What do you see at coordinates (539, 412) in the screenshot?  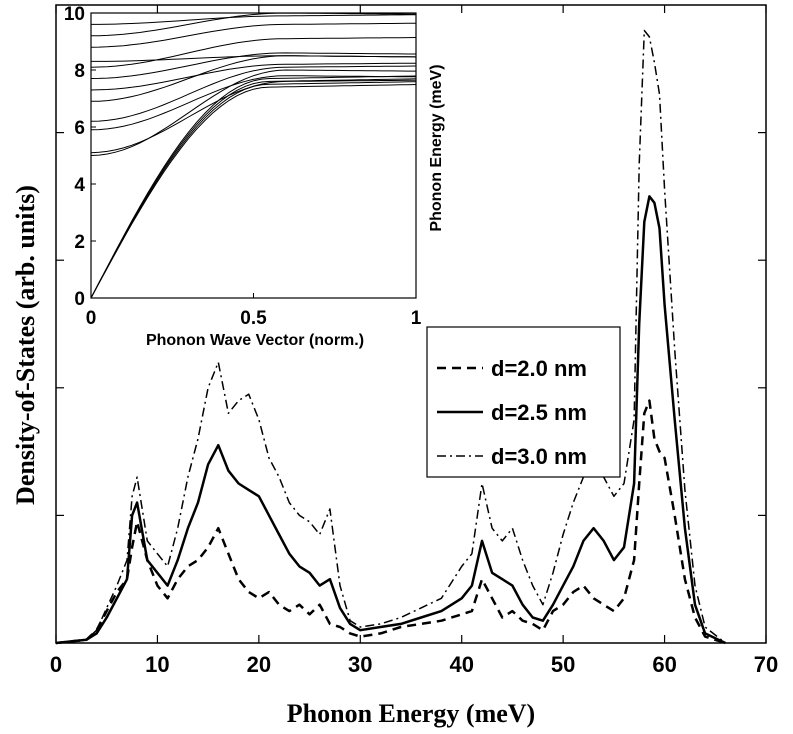 I see `legend-label-2-5: d=2.5 nm` at bounding box center [539, 412].